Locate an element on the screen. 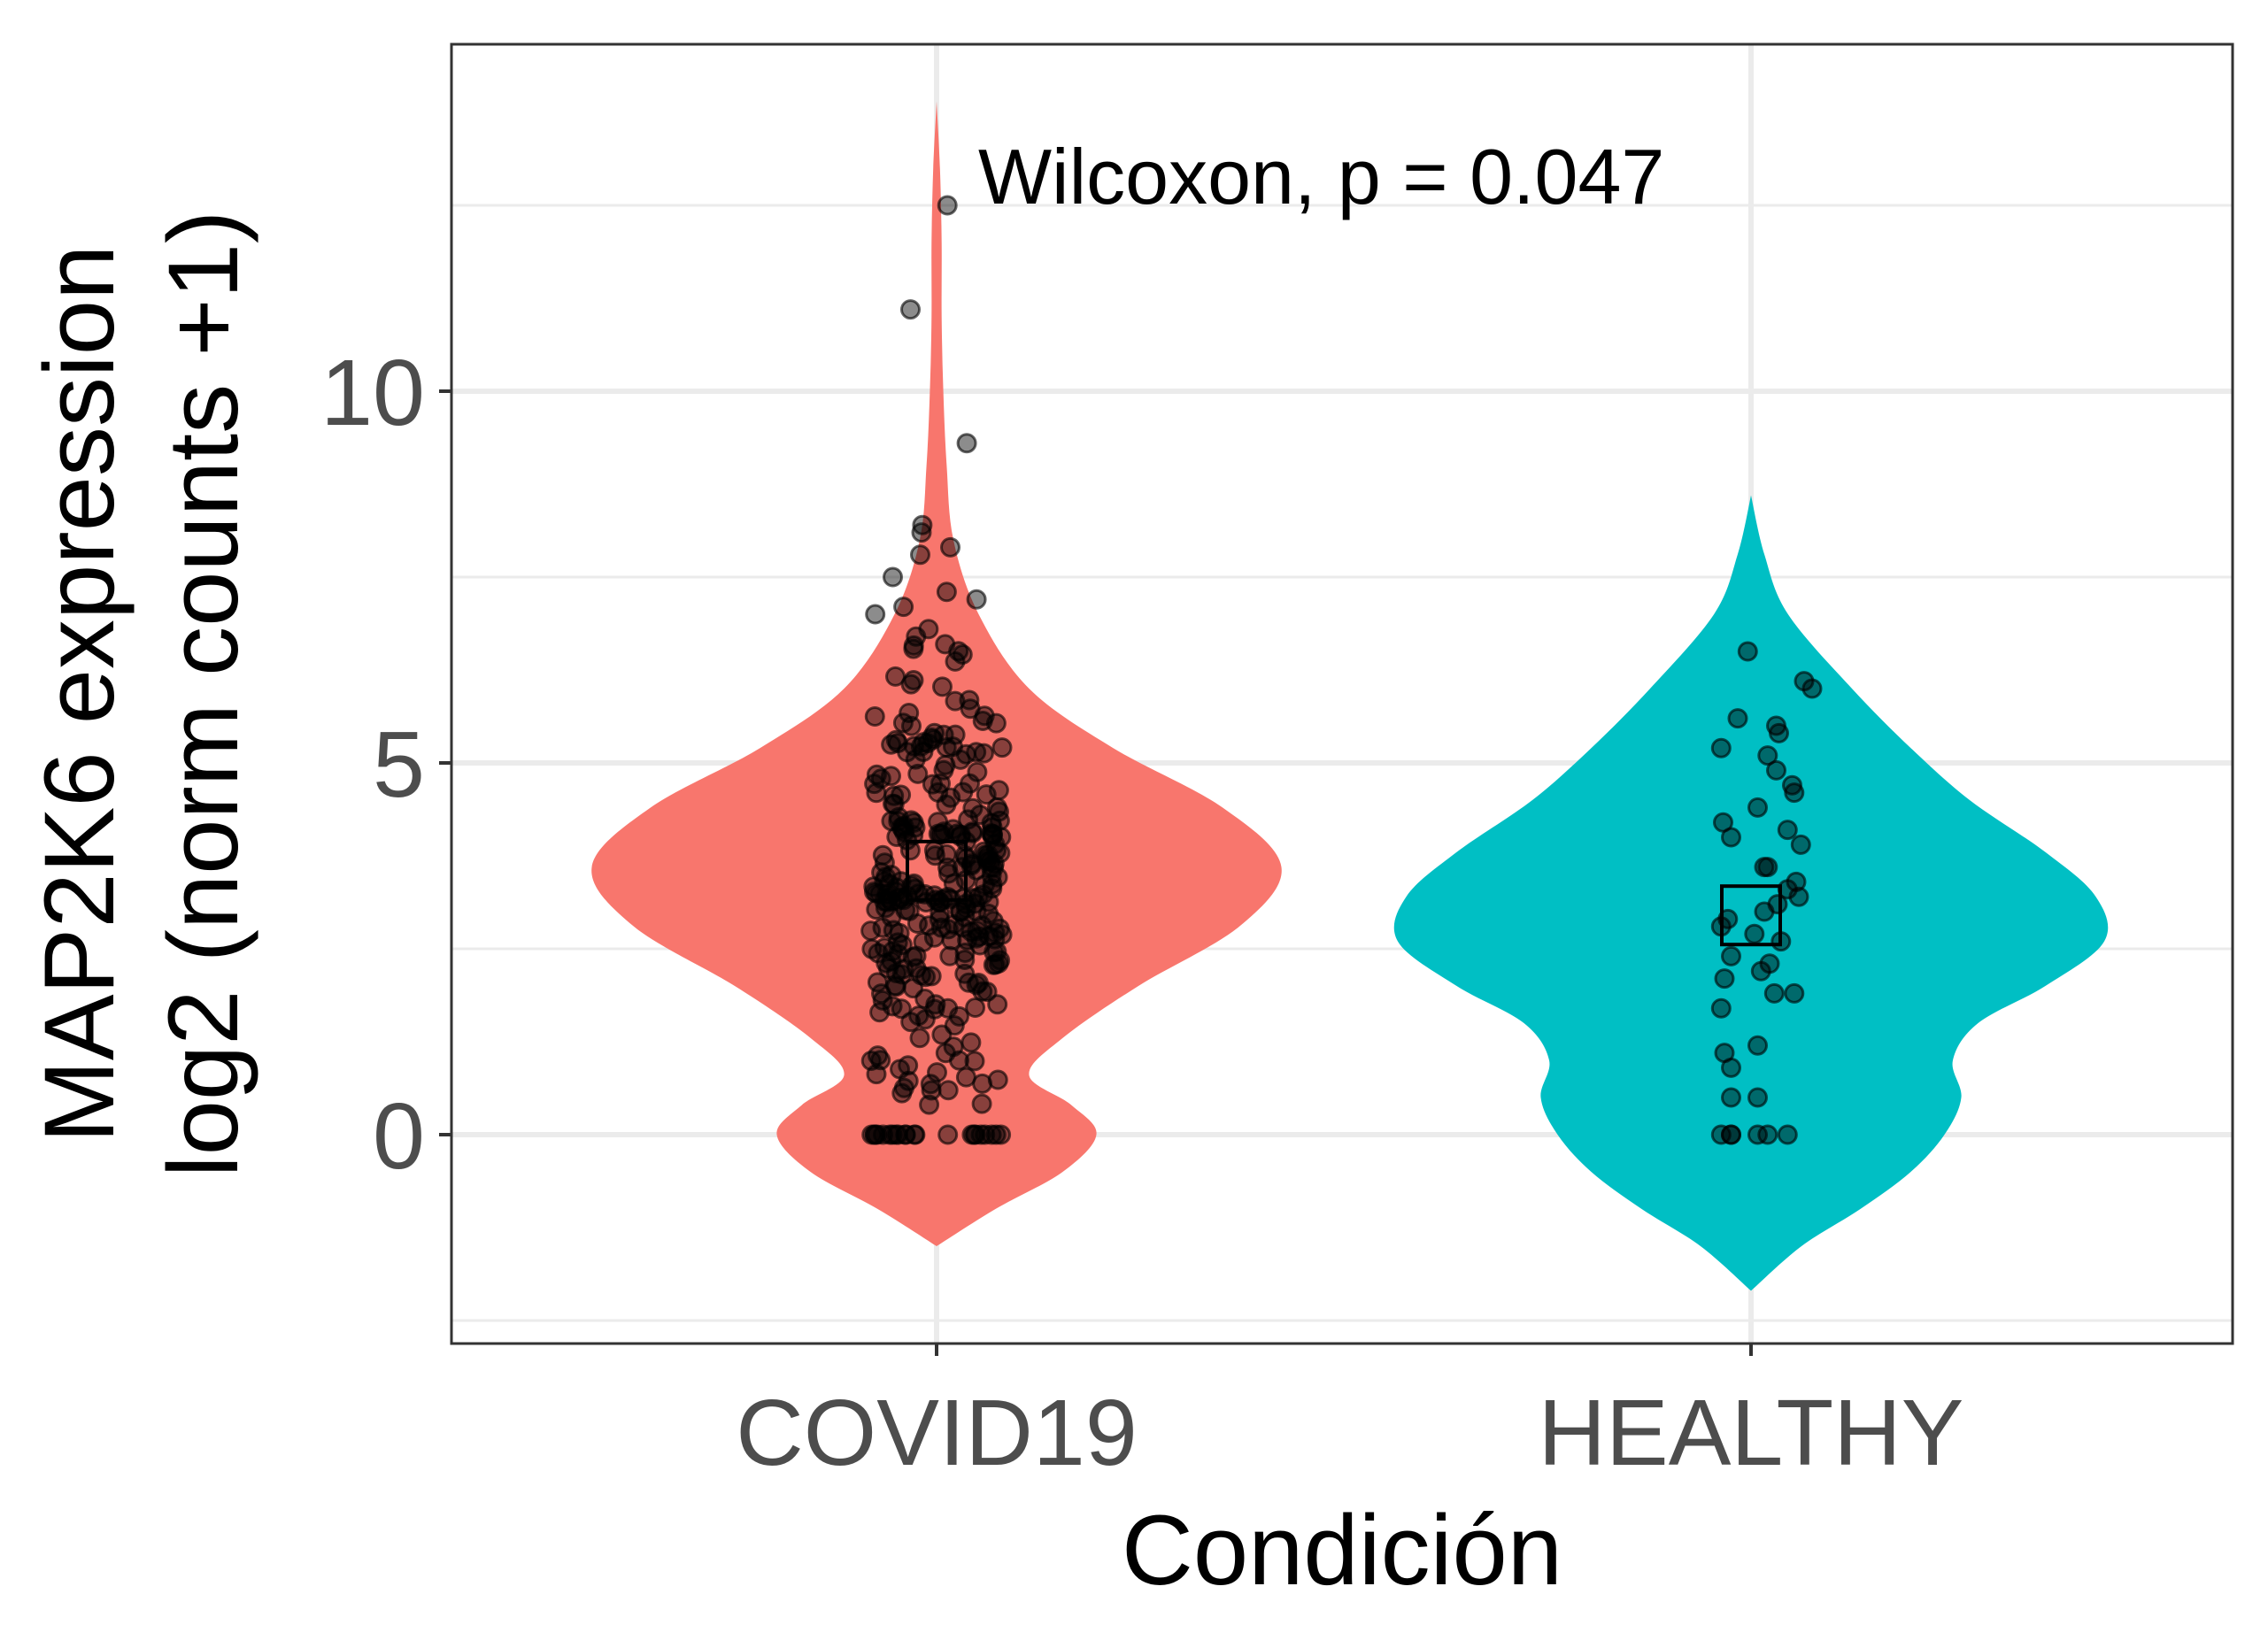 Image resolution: width=2268 pixels, height=1648 pixels. x-axis-title: Condición is located at coordinates (1342, 1550).